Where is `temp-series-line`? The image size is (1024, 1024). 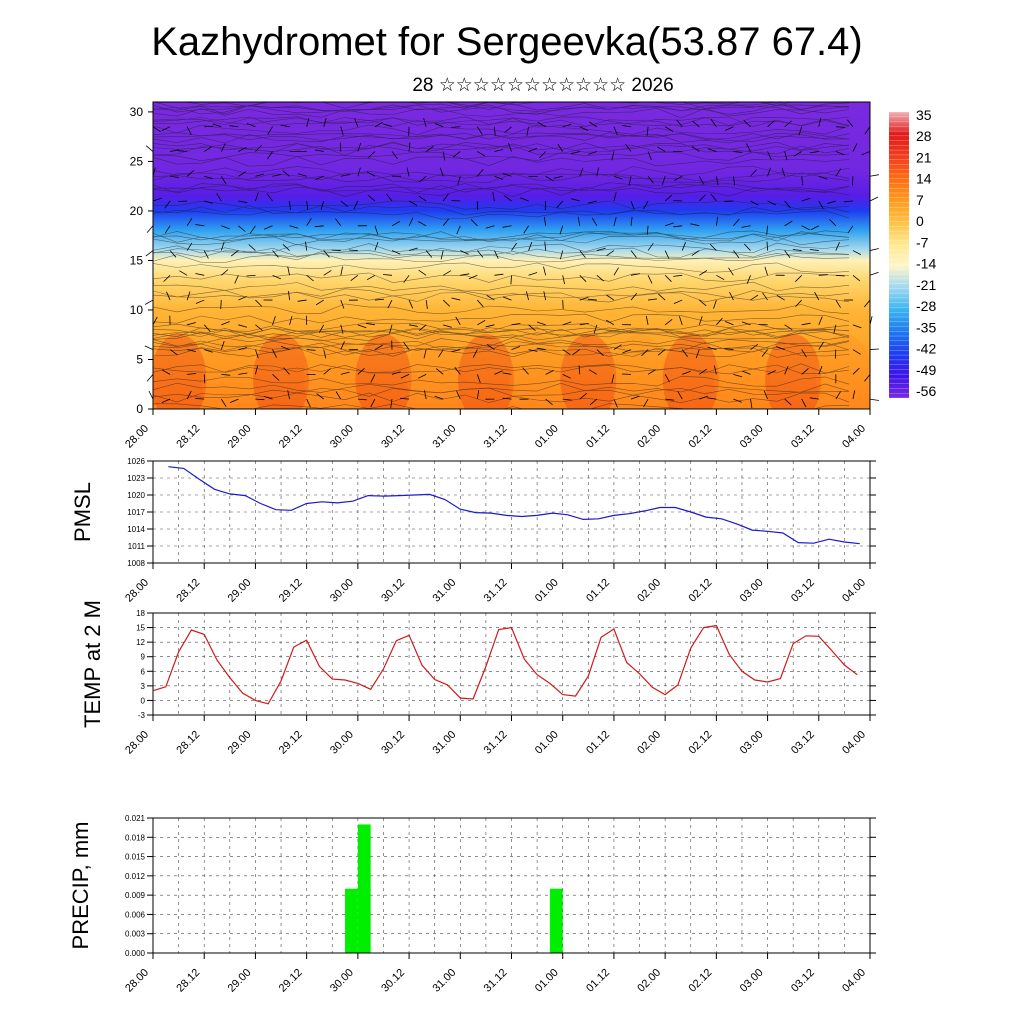
temp-series-line is located at coordinates (505, 664).